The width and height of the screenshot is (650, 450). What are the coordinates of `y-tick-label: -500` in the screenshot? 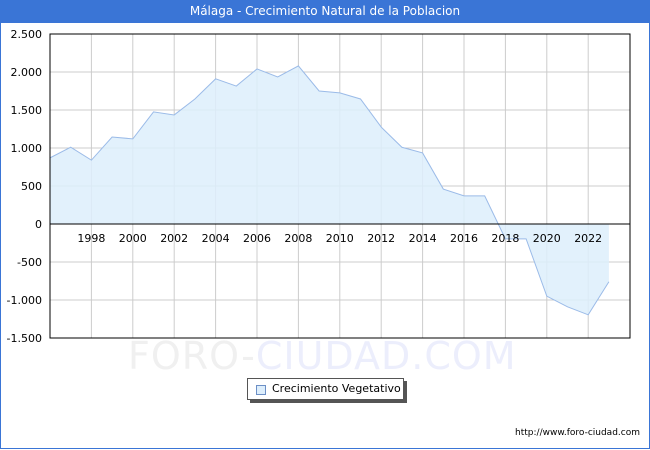 It's located at (29, 262).